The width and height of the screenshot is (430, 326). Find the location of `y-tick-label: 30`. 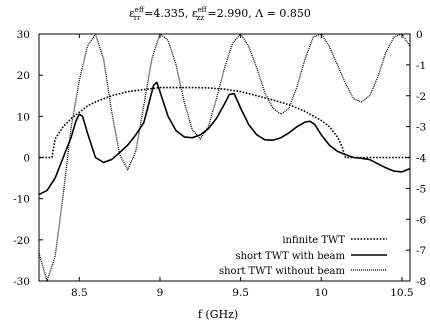

y-tick-label: 30 is located at coordinates (23, 35).